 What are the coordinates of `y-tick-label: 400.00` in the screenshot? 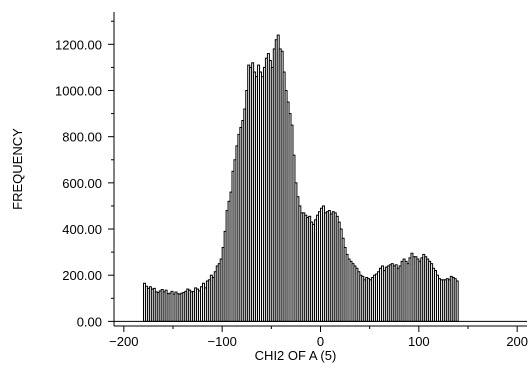 It's located at (82, 229).